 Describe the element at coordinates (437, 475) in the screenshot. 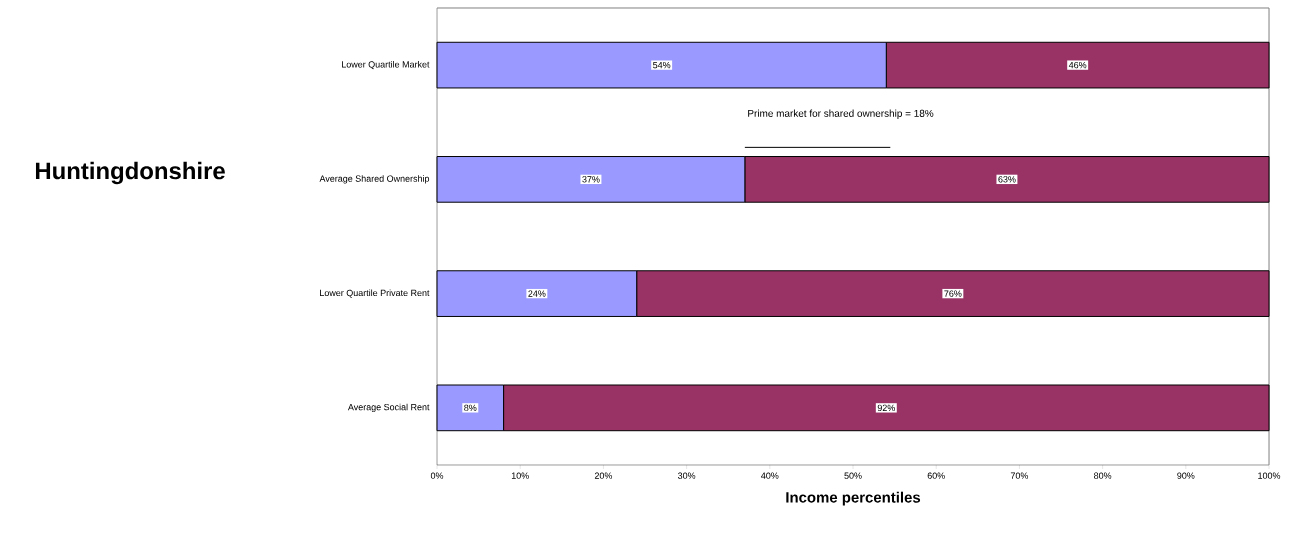

I see `x-tick-label: 0%` at that location.